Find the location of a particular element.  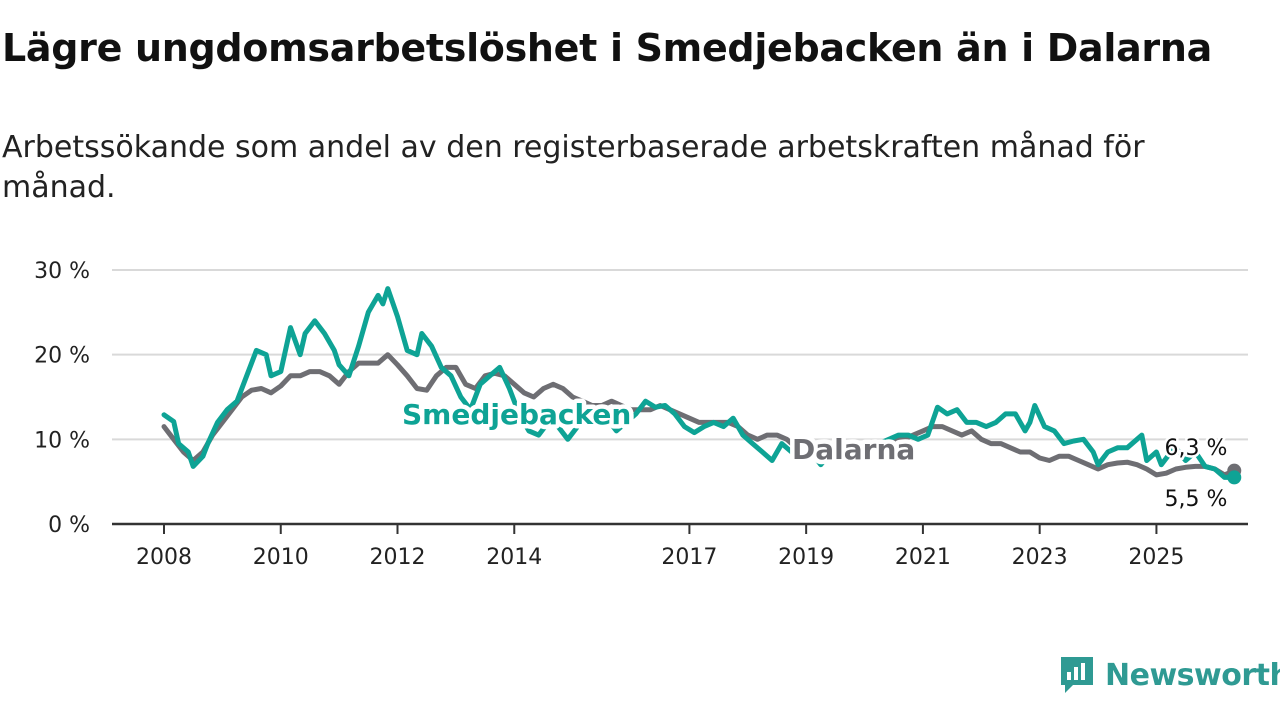

x-tick-label: 2008 is located at coordinates (164, 557).